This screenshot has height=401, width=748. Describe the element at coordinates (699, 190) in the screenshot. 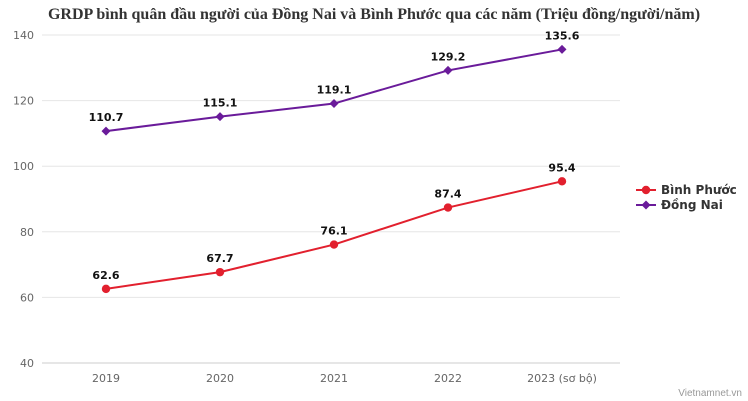

I see `legend-label-binh-phuoc: Bình Phước` at that location.